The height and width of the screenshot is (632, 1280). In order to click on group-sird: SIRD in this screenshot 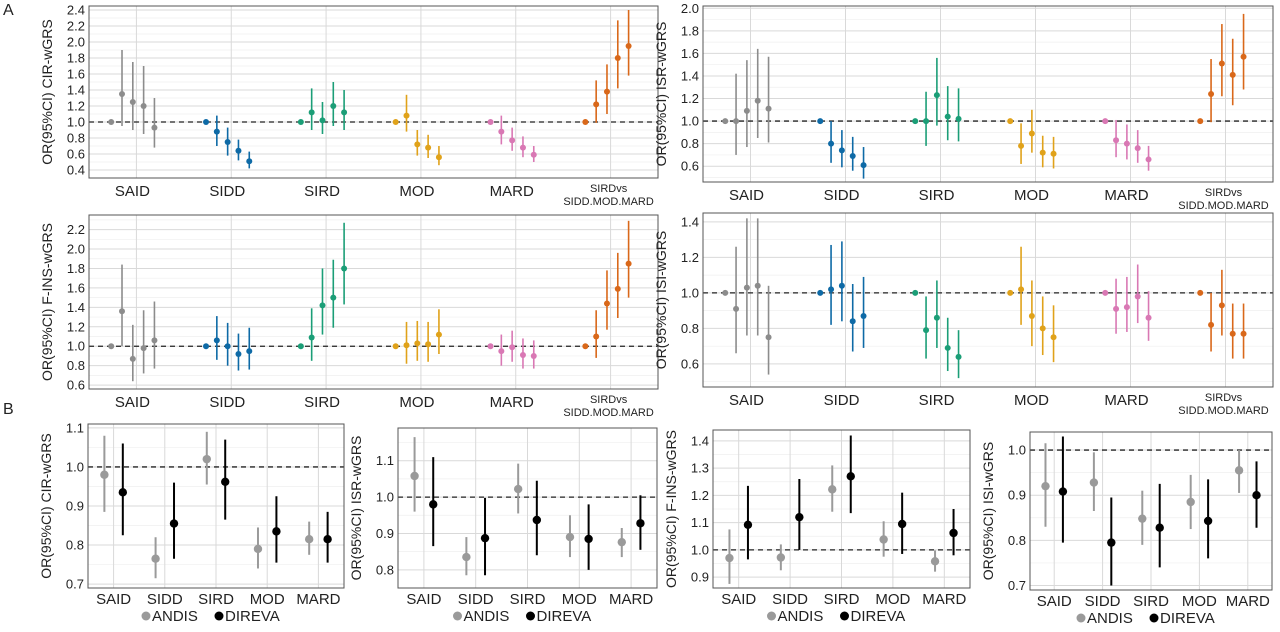, I will do `click(937, 195)`.